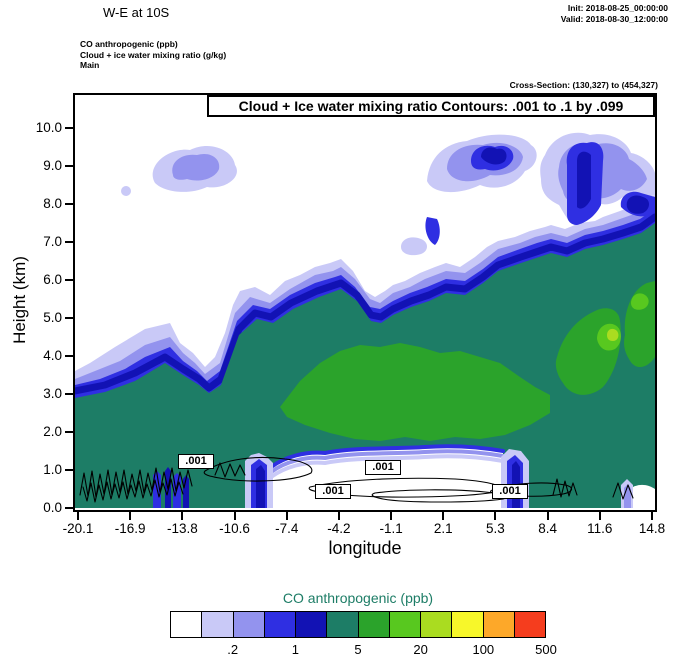 The width and height of the screenshot is (674, 667). I want to click on co-fill-yellow-green-dot, so click(613, 334).